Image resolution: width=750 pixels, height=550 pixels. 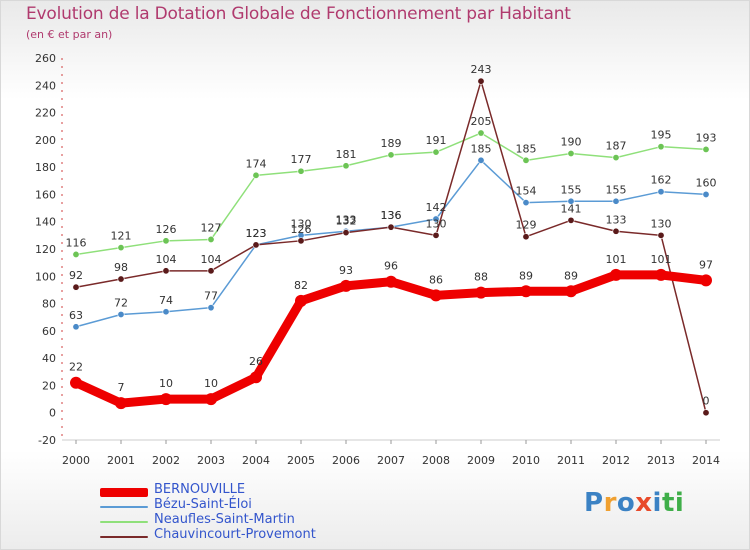 I want to click on data-label: 190, so click(x=571, y=142).